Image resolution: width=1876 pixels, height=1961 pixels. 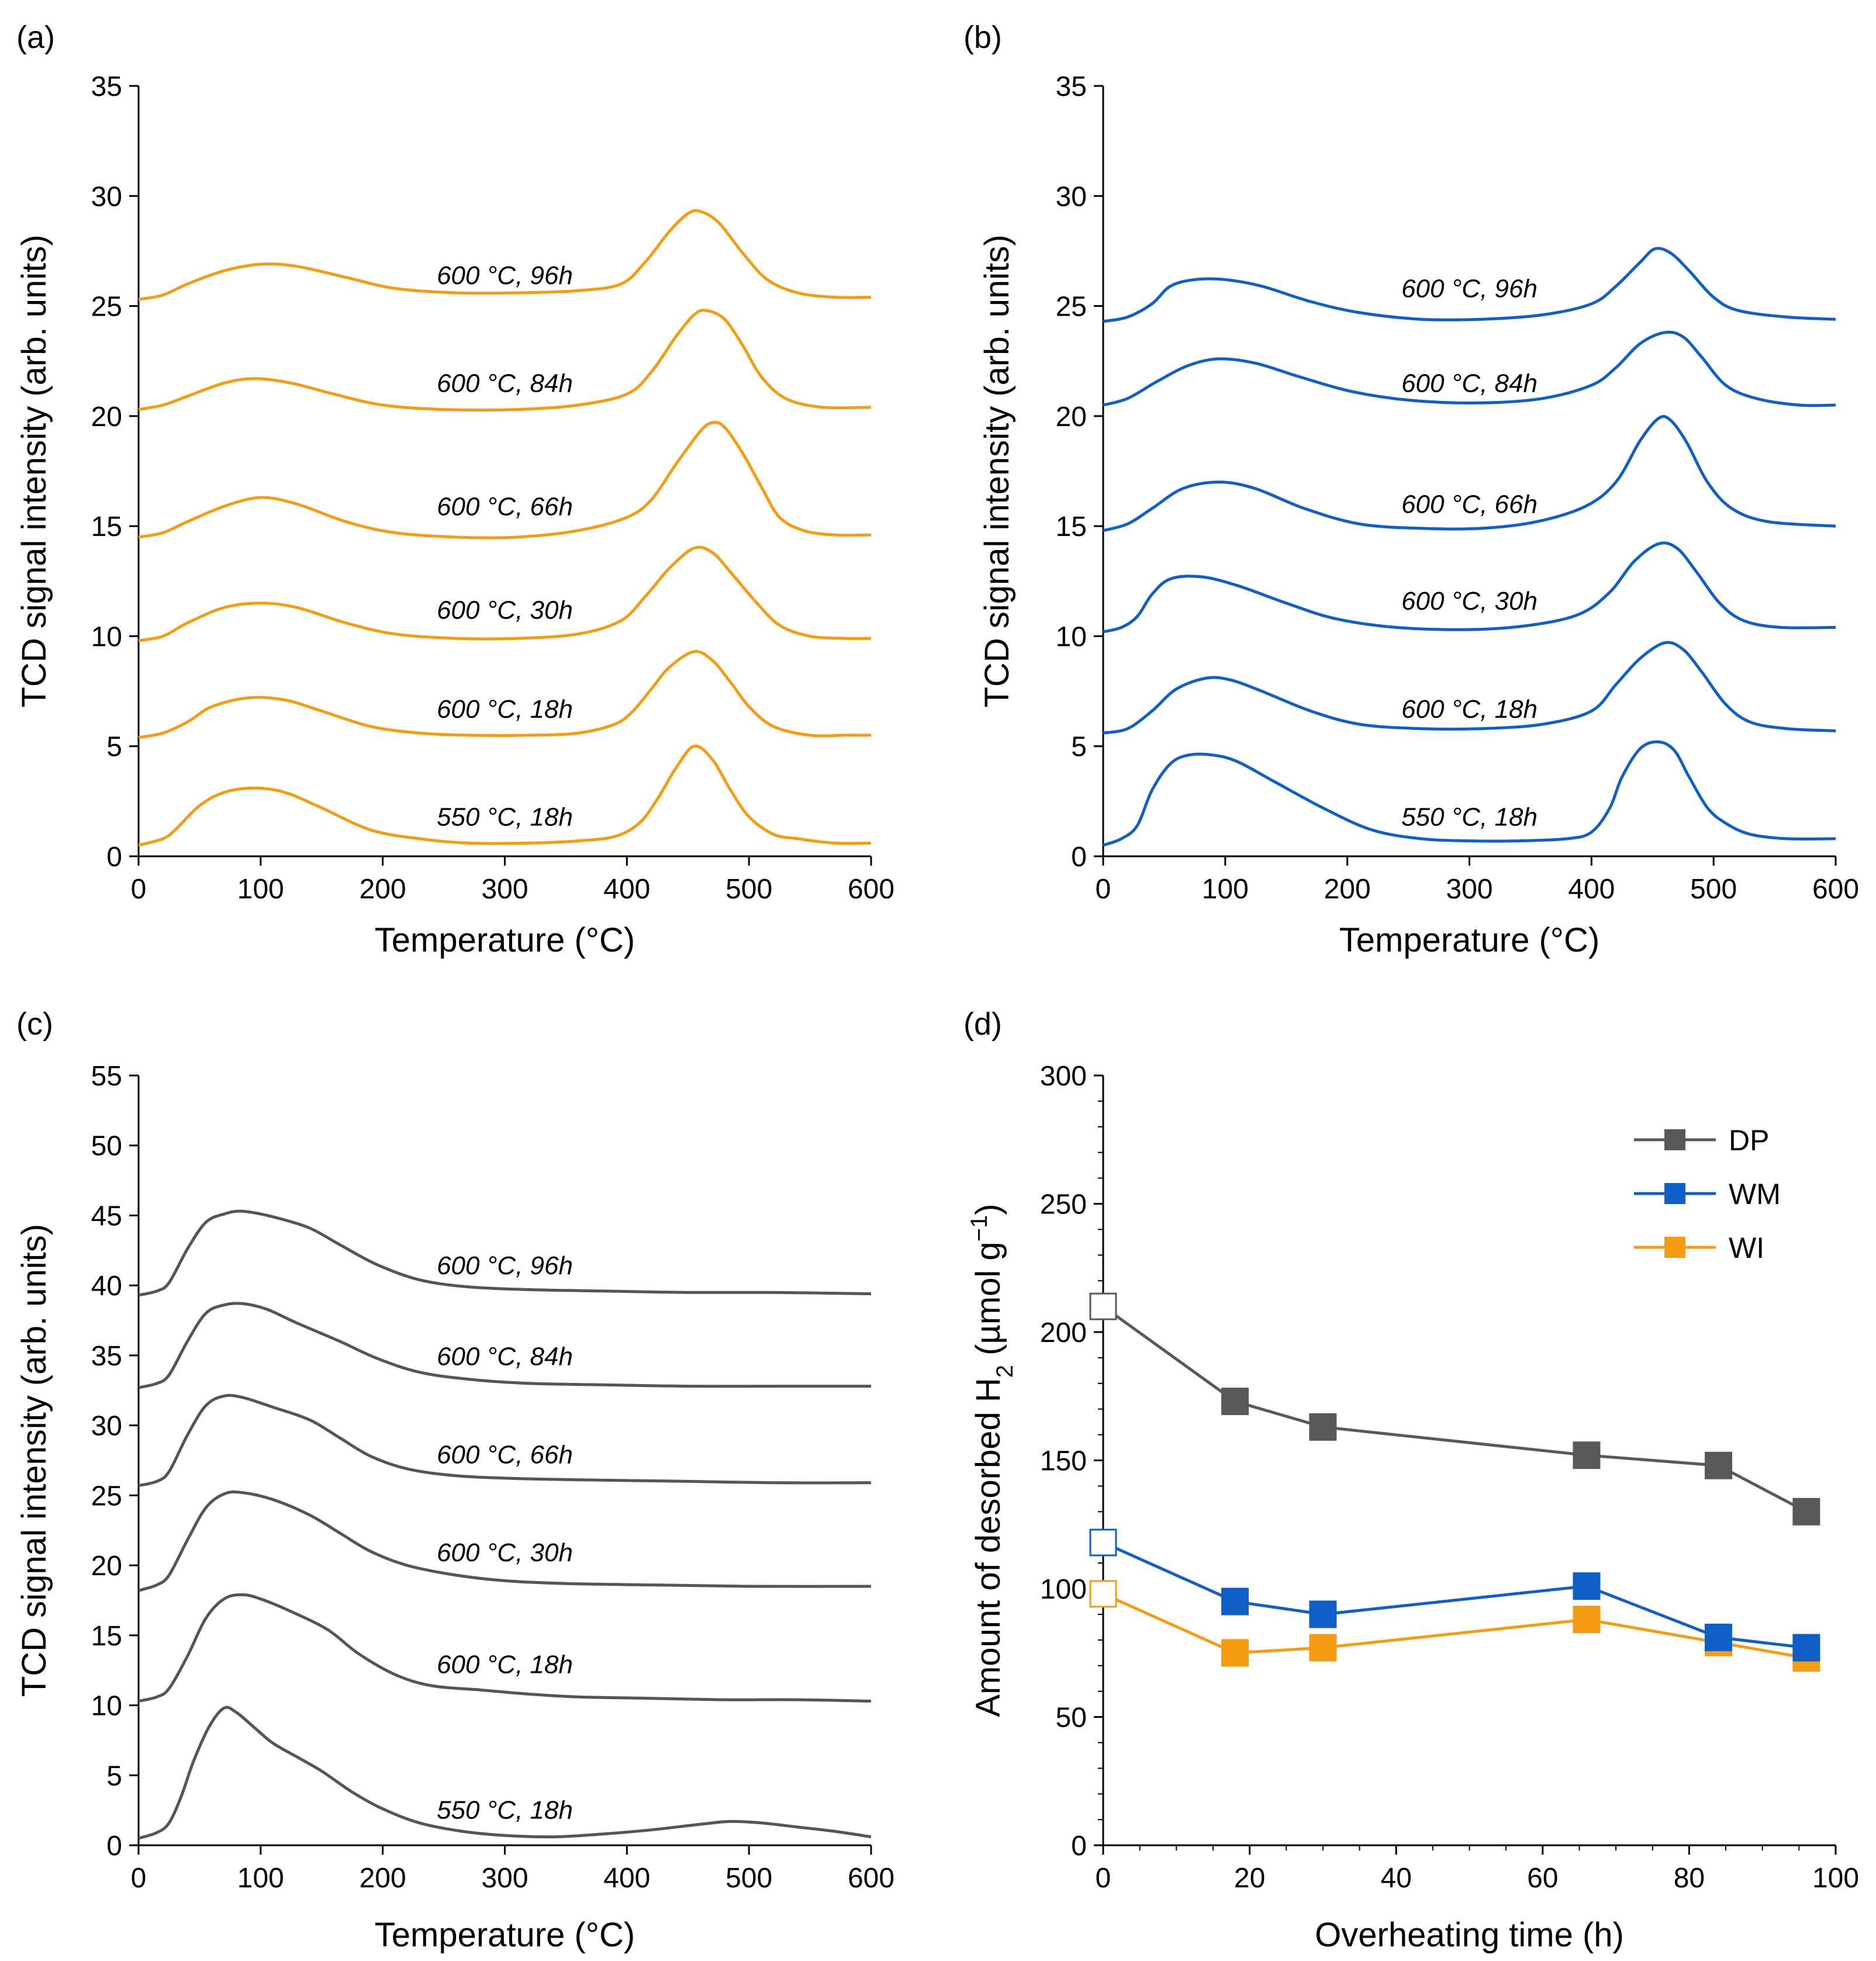 I want to click on y-tick-label: 200, so click(x=1063, y=1332).